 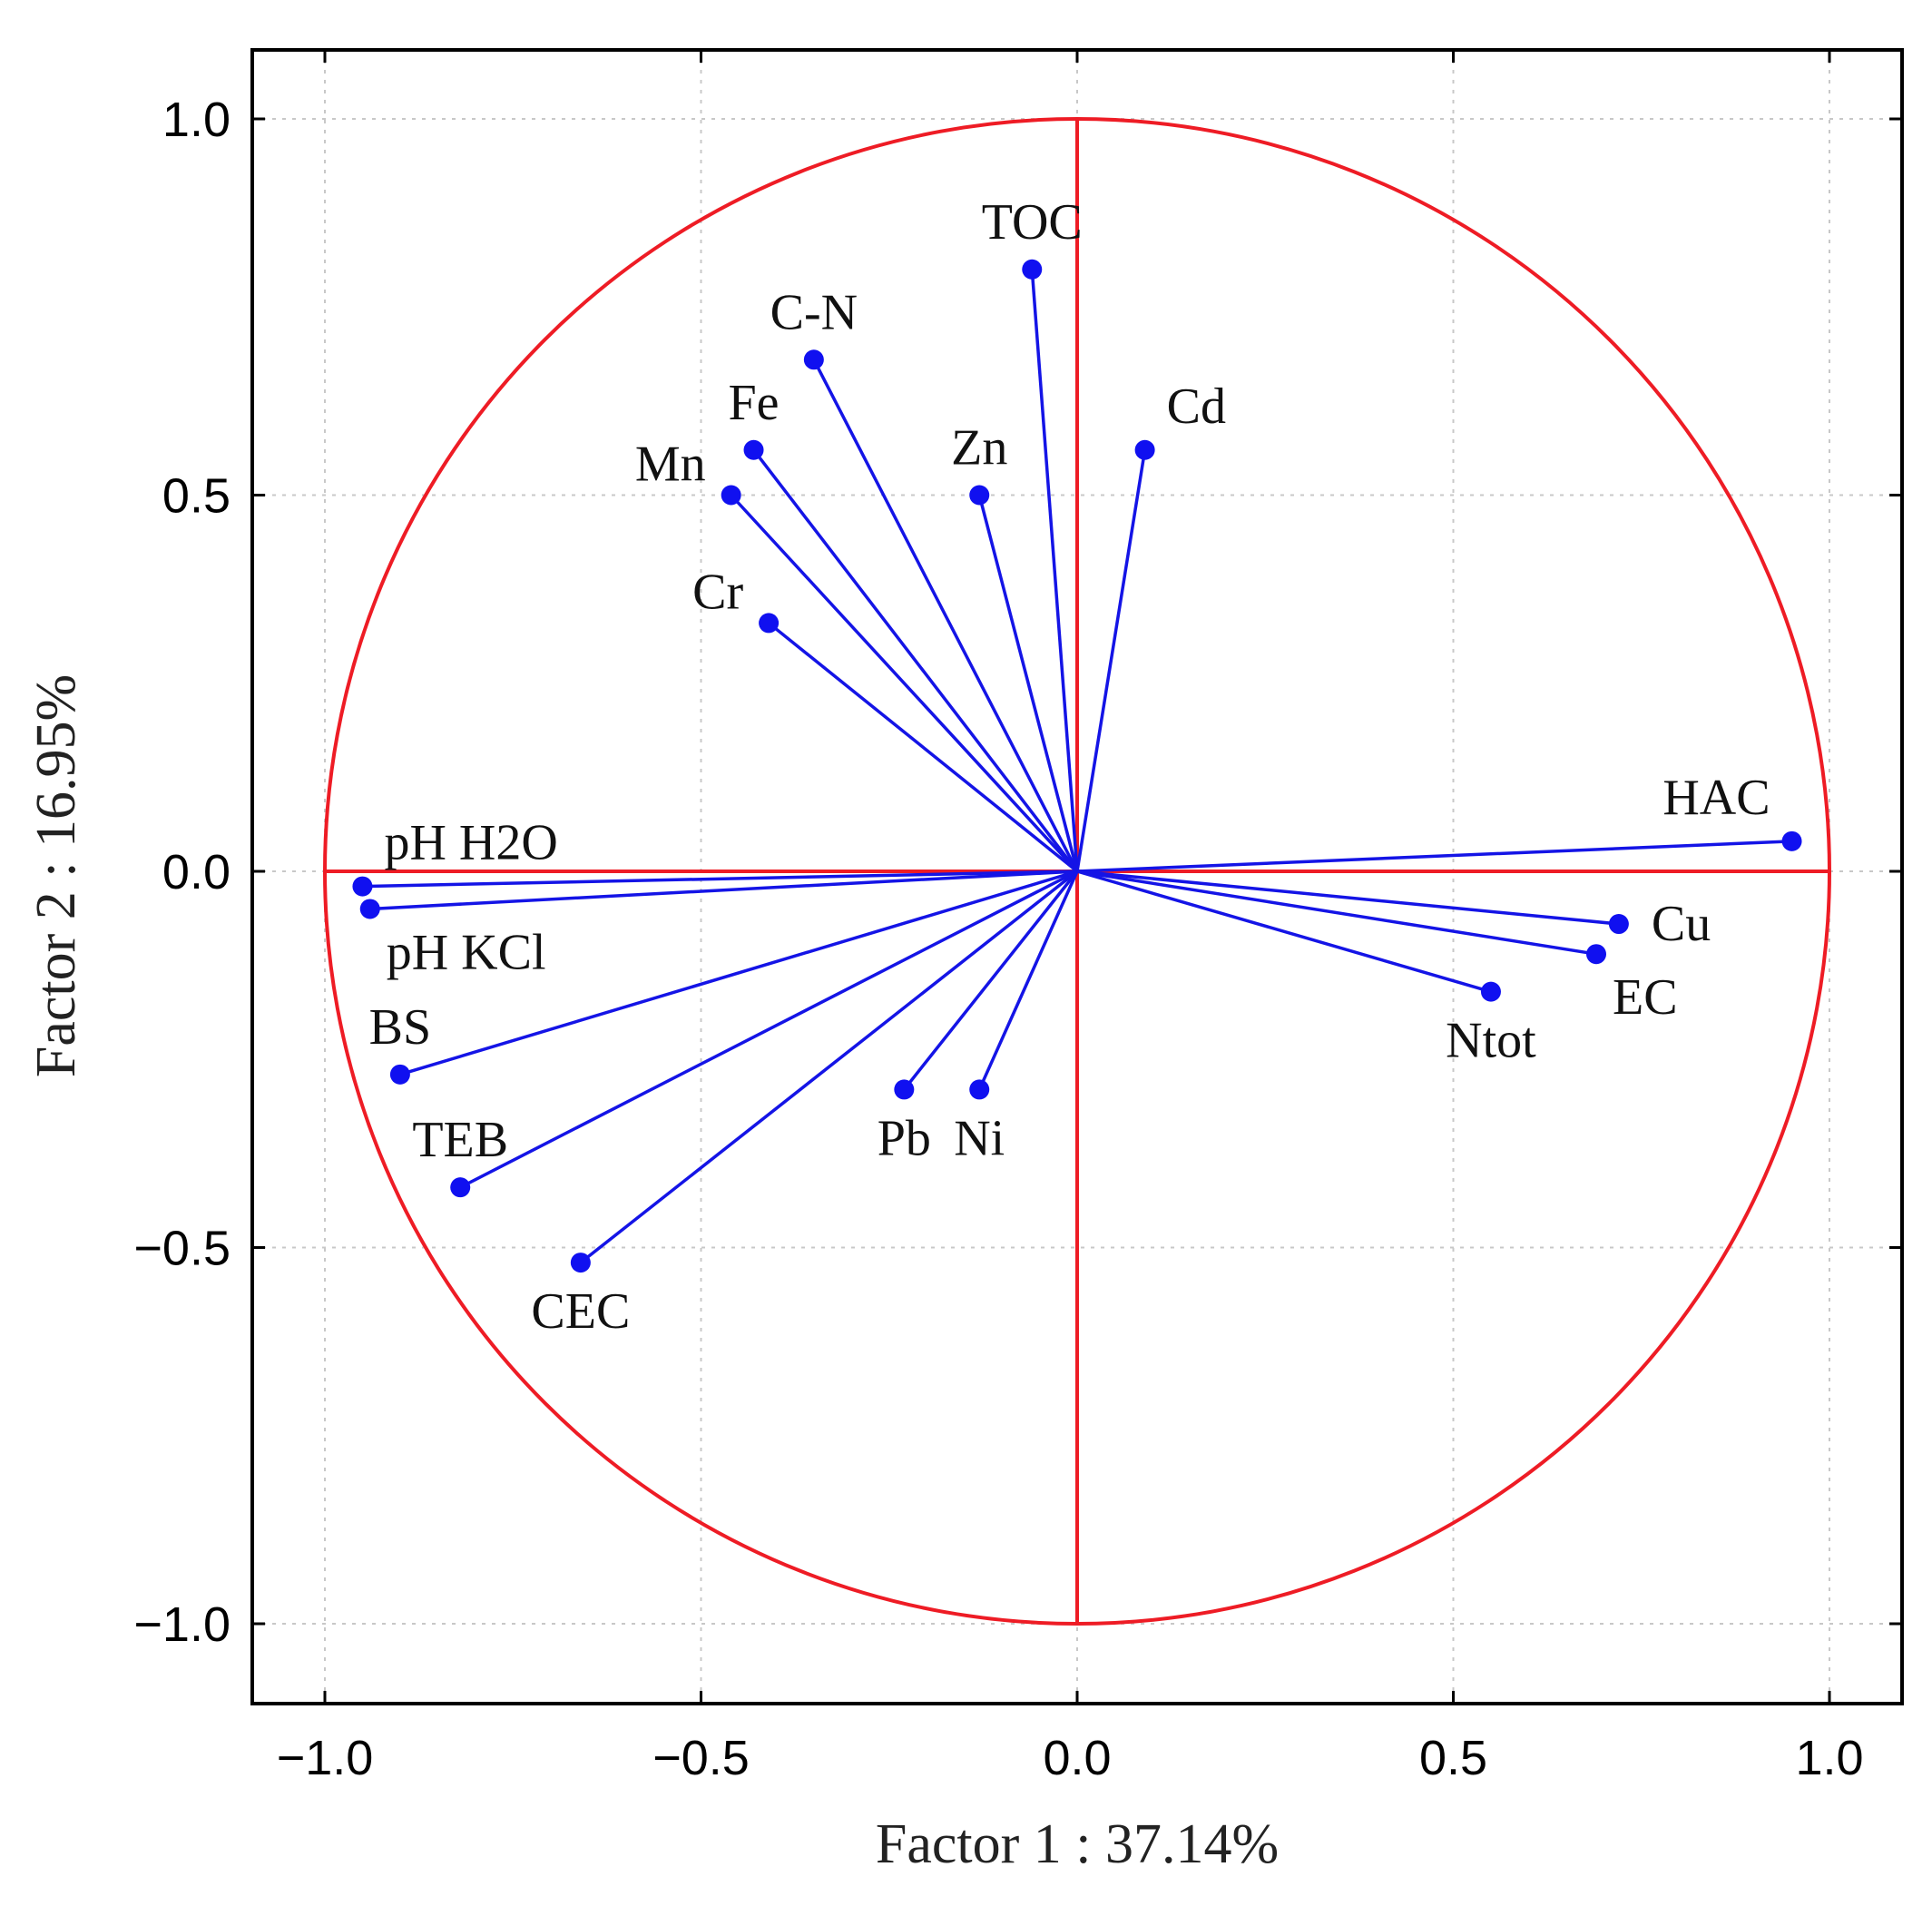 I want to click on point-teb, so click(x=460, y=1188).